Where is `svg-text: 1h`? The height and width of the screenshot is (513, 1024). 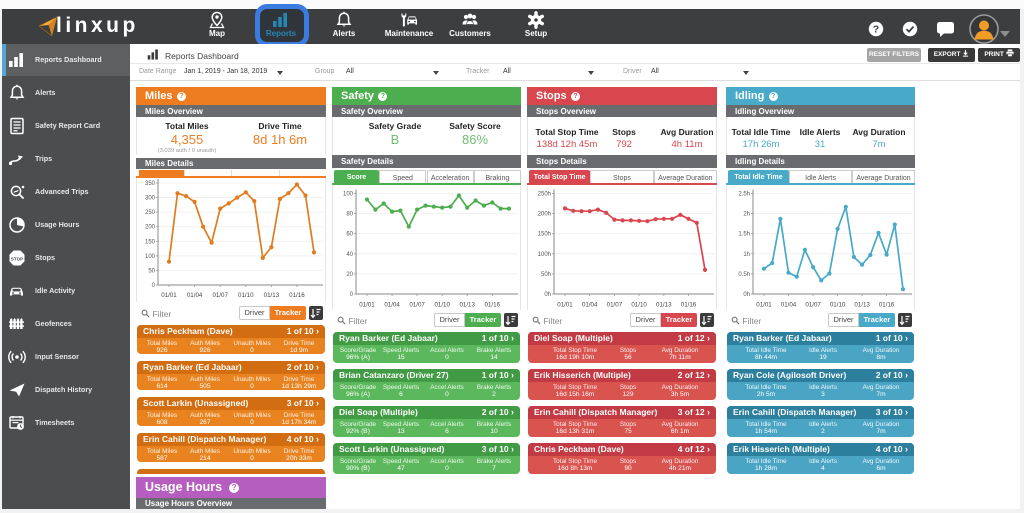
svg-text: 1h is located at coordinates (746, 255).